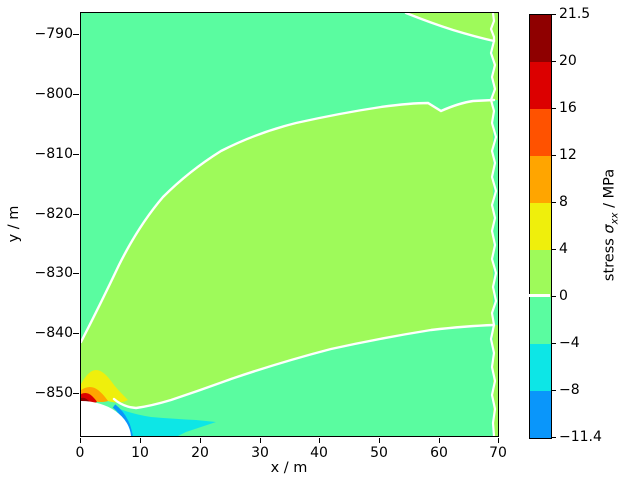 The image size is (631, 493). Describe the element at coordinates (319, 453) in the screenshot. I see `x-tick-label: 40` at that location.